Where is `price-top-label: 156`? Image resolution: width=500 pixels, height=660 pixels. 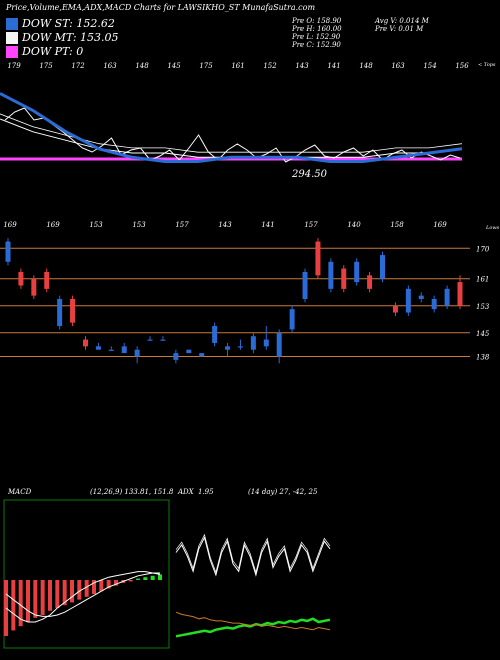 price-top-label: 156 is located at coordinates (462, 66).